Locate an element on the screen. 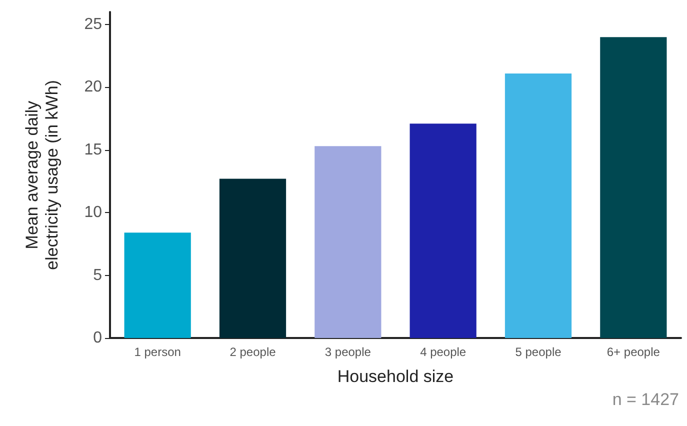  y-tick-label: 20 is located at coordinates (93, 87).